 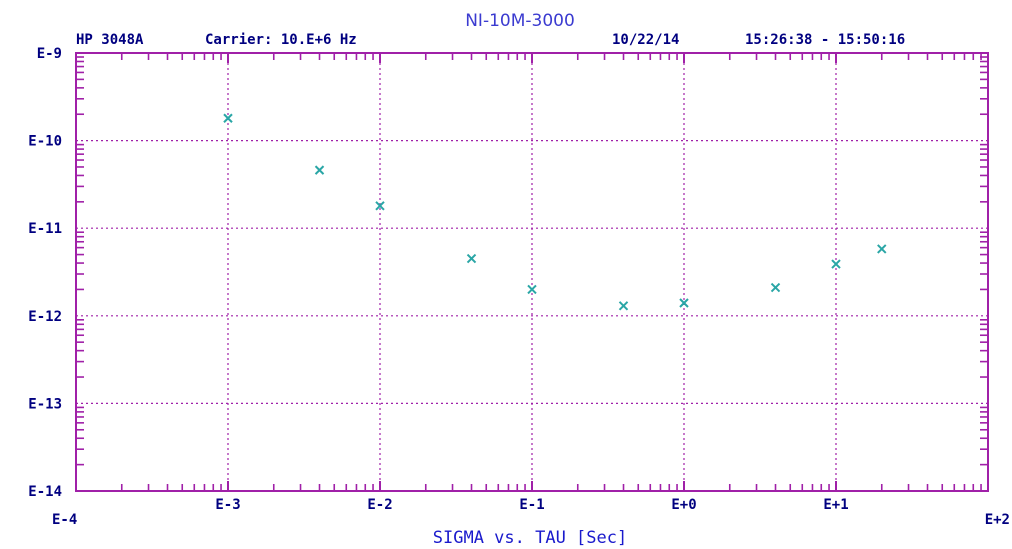 I want to click on x-tick-labels: E-4 E-3 E-2 E-1 E+0 E+1 E+2, so click(x=531, y=512).